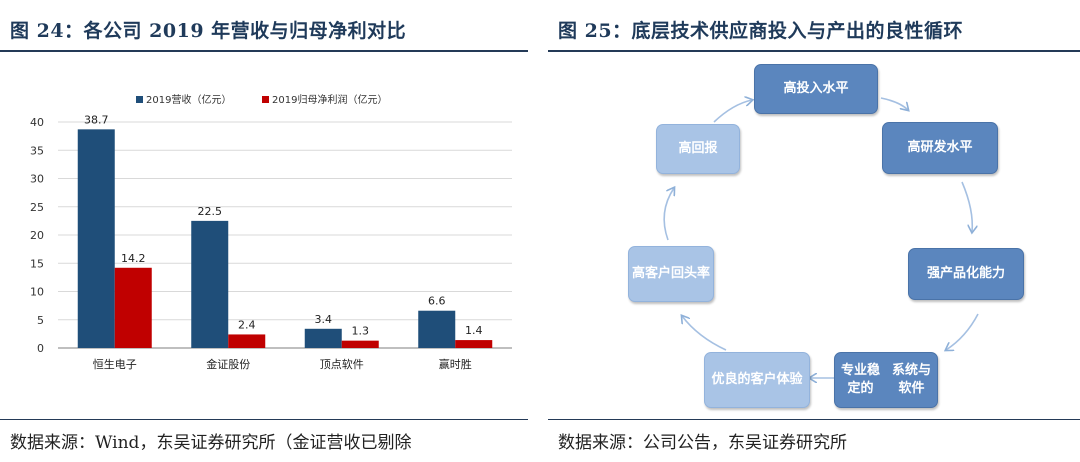 The width and height of the screenshot is (1080, 462). Describe the element at coordinates (671, 274) in the screenshot. I see `cycle-node-high-repurchase: 高客户回 头率` at that location.